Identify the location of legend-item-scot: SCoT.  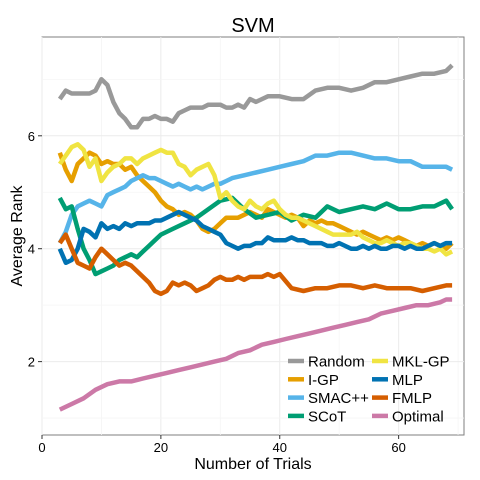
(317, 416).